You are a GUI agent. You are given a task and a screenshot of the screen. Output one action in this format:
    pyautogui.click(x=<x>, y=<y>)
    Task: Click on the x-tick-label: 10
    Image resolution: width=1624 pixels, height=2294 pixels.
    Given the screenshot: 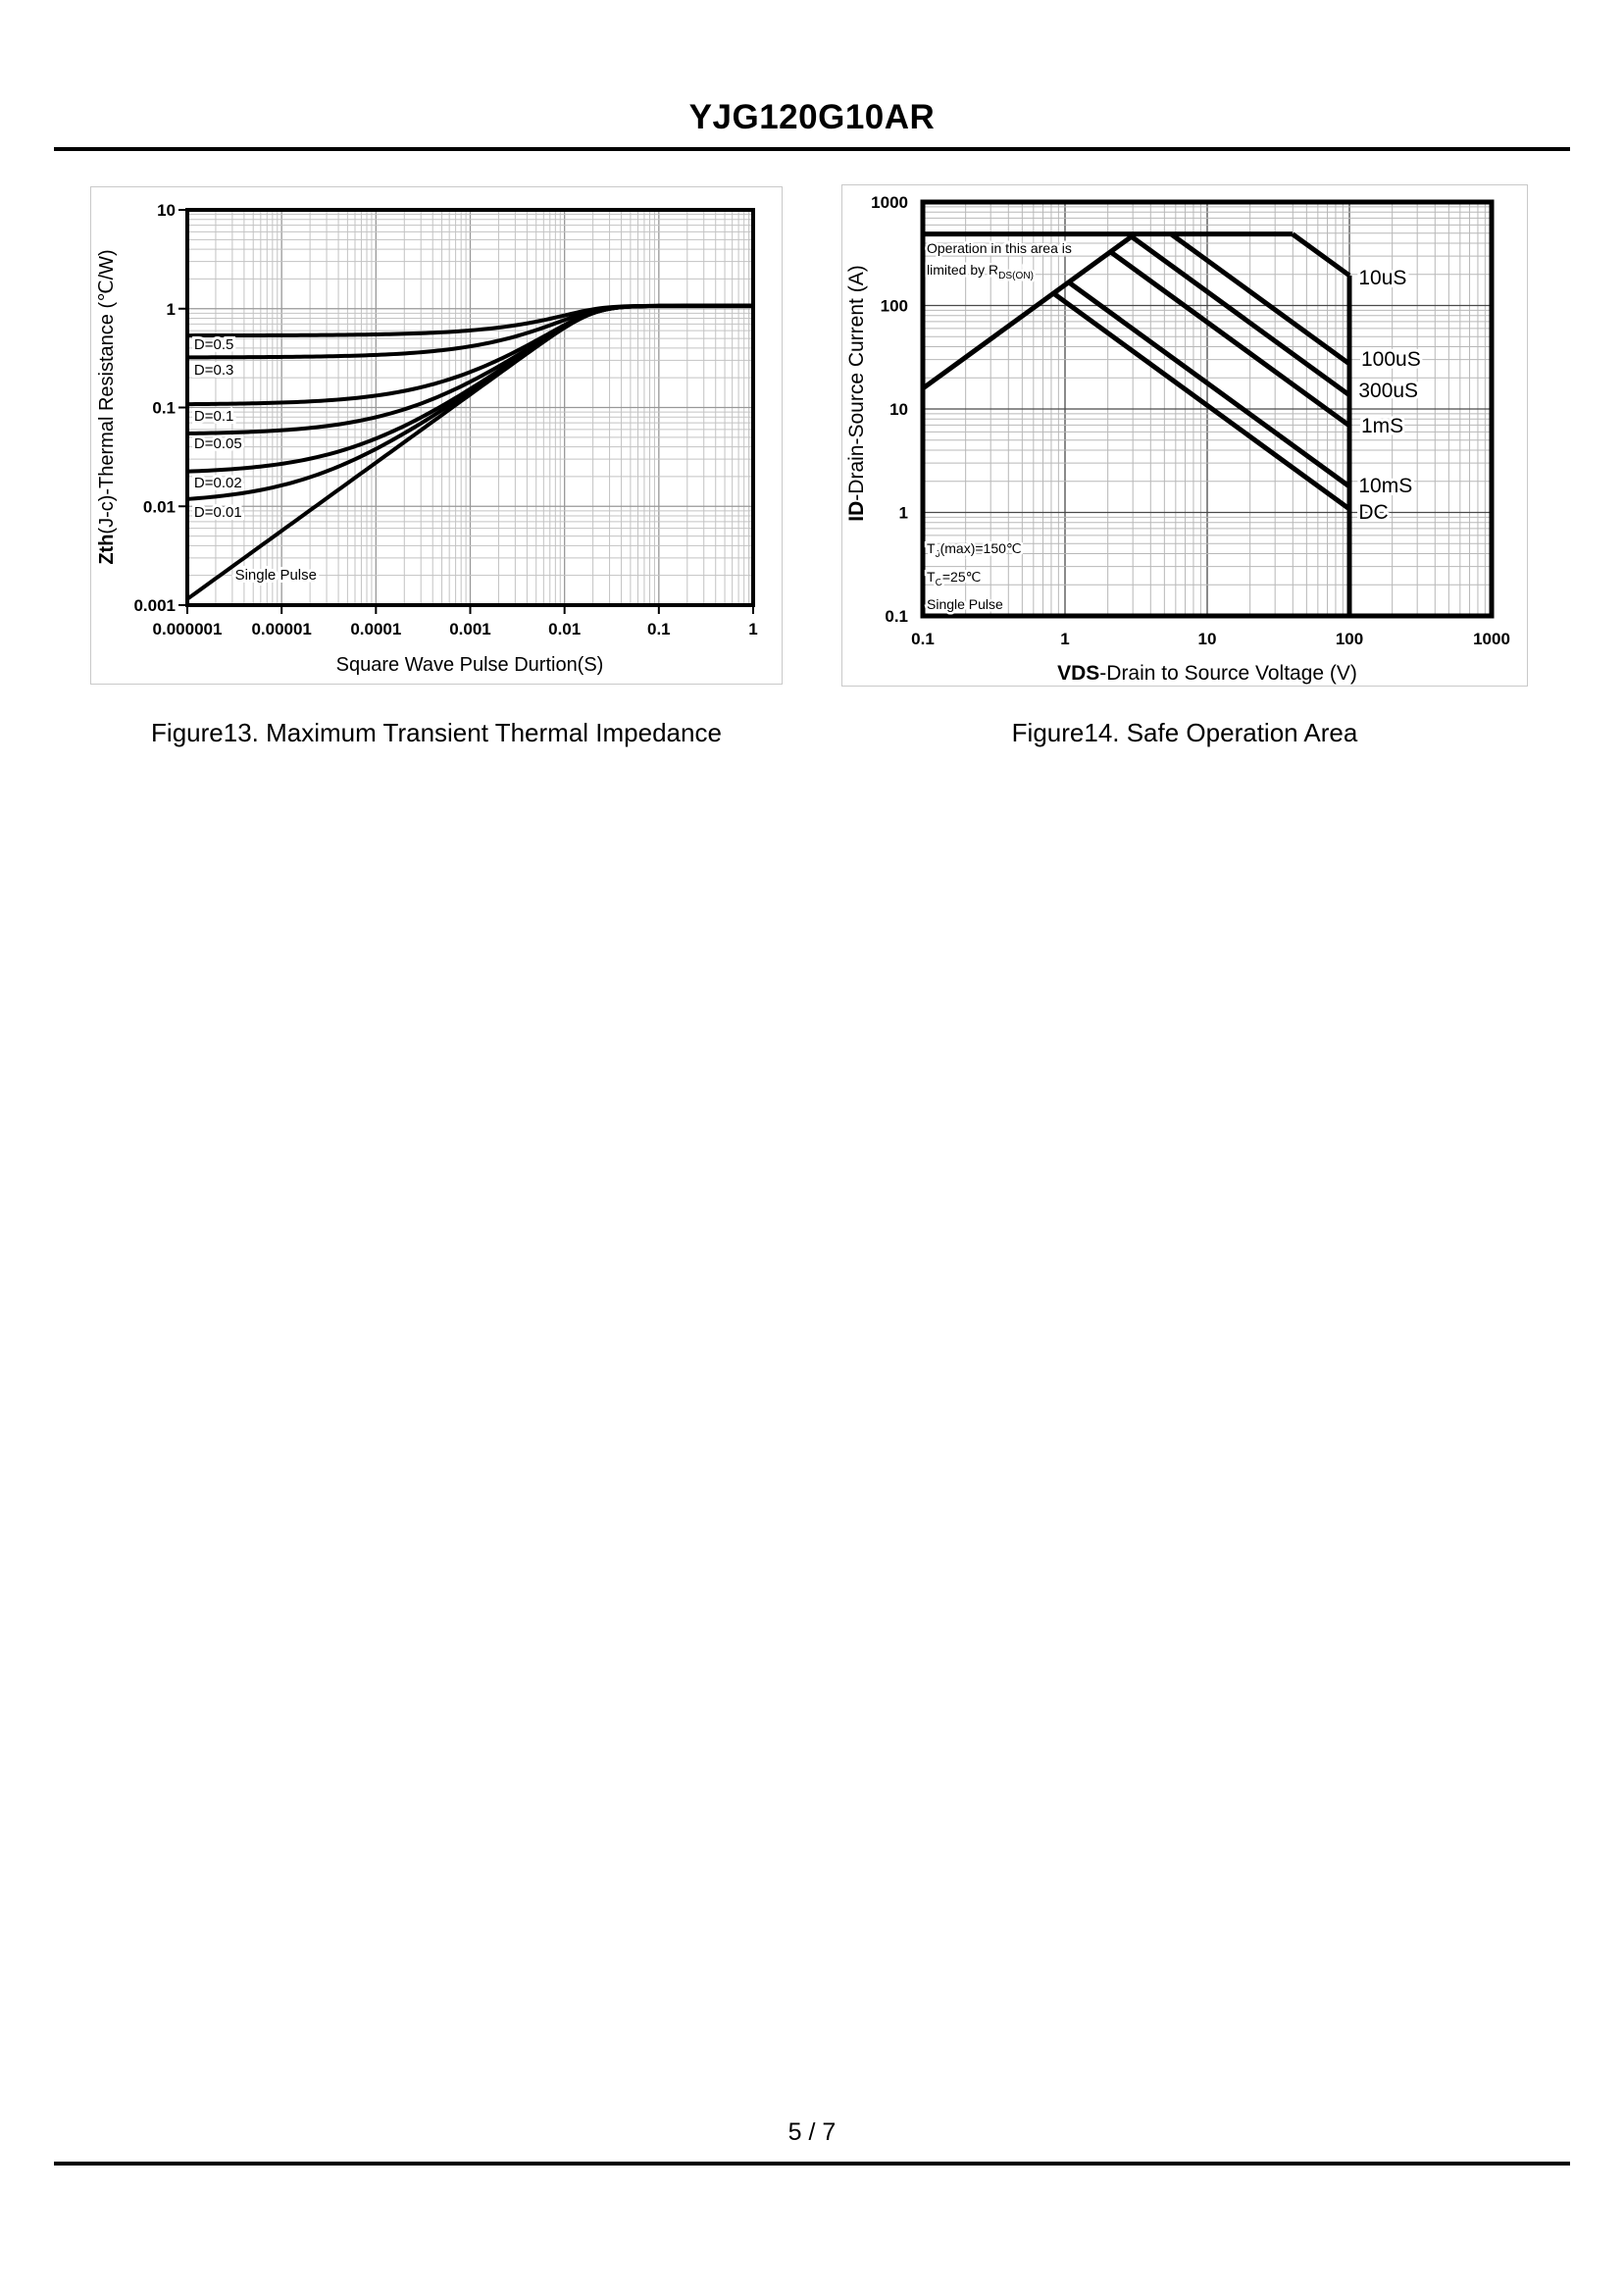 What is the action you would take?
    pyautogui.click(x=1207, y=639)
    